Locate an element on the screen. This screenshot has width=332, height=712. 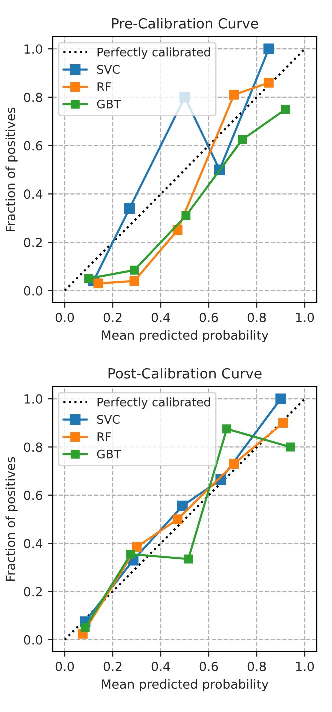
chart-title: Pre-Calibration Curve is located at coordinates (185, 23).